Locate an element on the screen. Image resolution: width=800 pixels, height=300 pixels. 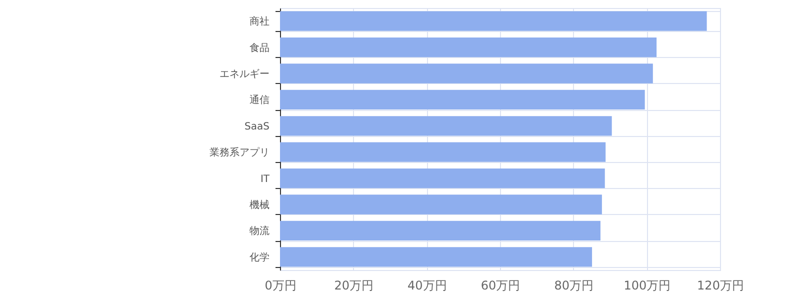
y-tick-label: IT is located at coordinates (265, 179).